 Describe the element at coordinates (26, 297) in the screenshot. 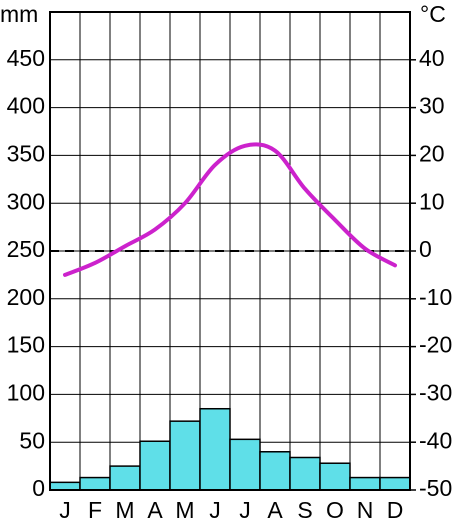

I see `y-tick-label: 200` at that location.